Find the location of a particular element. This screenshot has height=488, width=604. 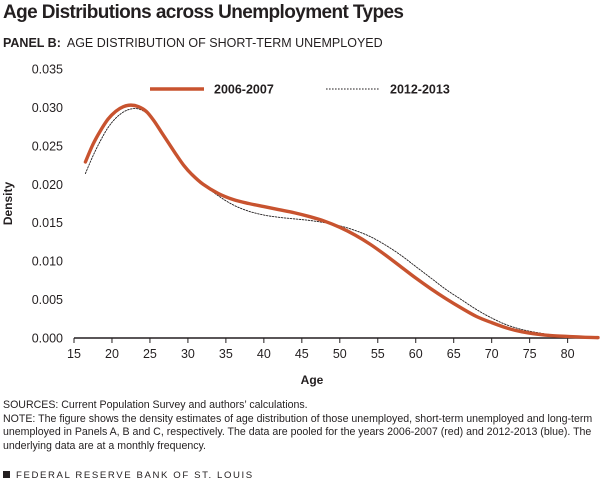

x-tick-label: 15 is located at coordinates (74, 354).